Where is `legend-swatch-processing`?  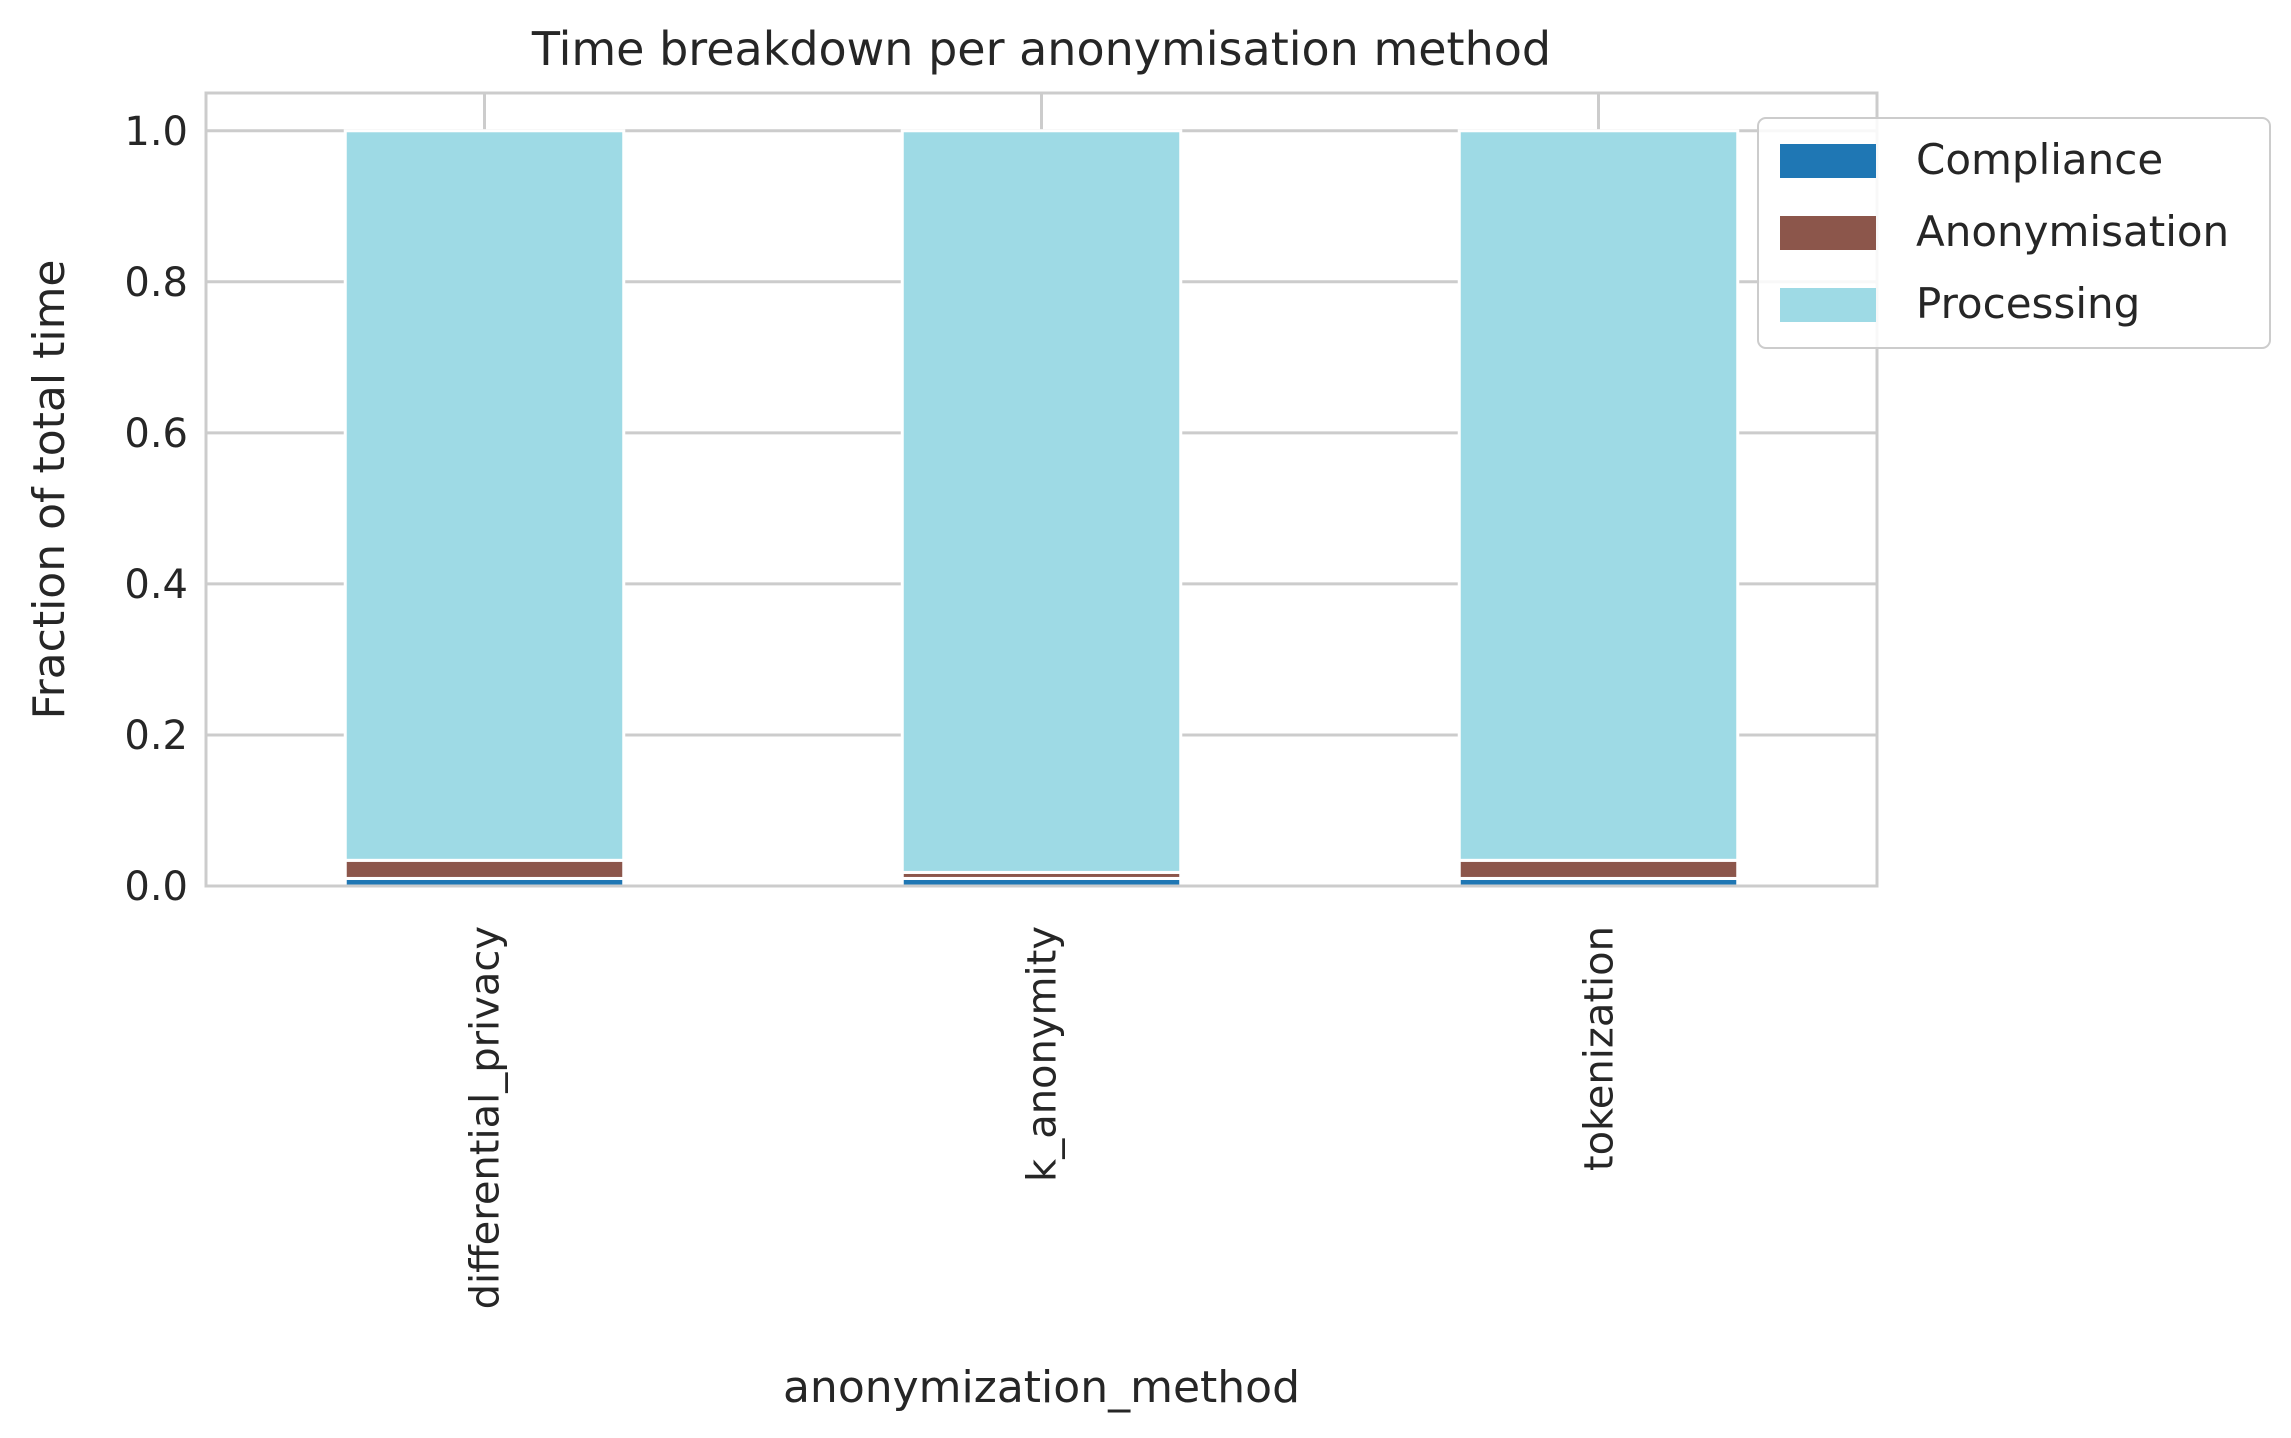
legend-swatch-processing is located at coordinates (1828, 305).